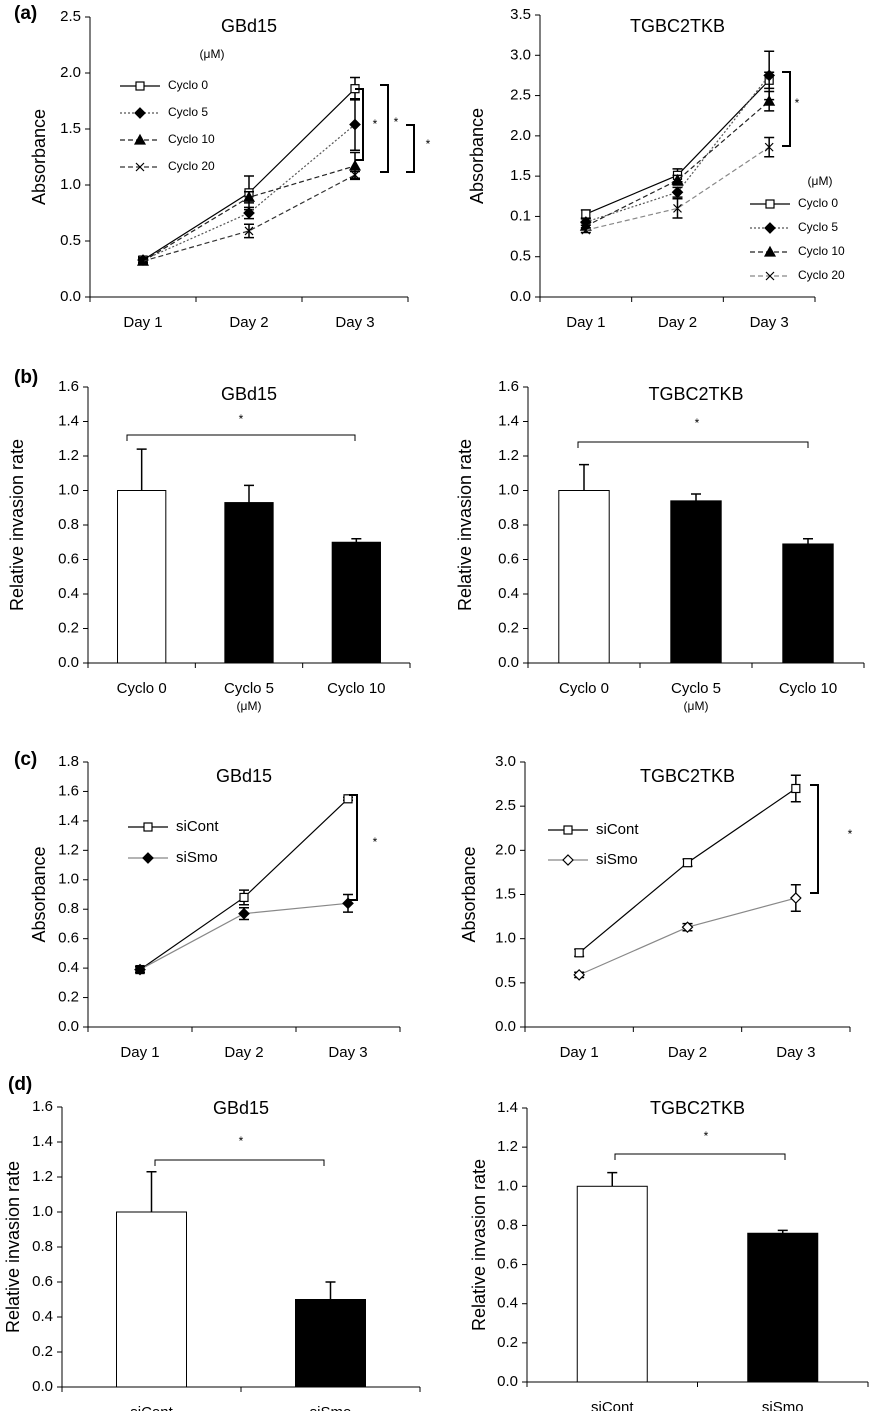  I want to click on x-tick-label: Day 1, so click(585, 322).